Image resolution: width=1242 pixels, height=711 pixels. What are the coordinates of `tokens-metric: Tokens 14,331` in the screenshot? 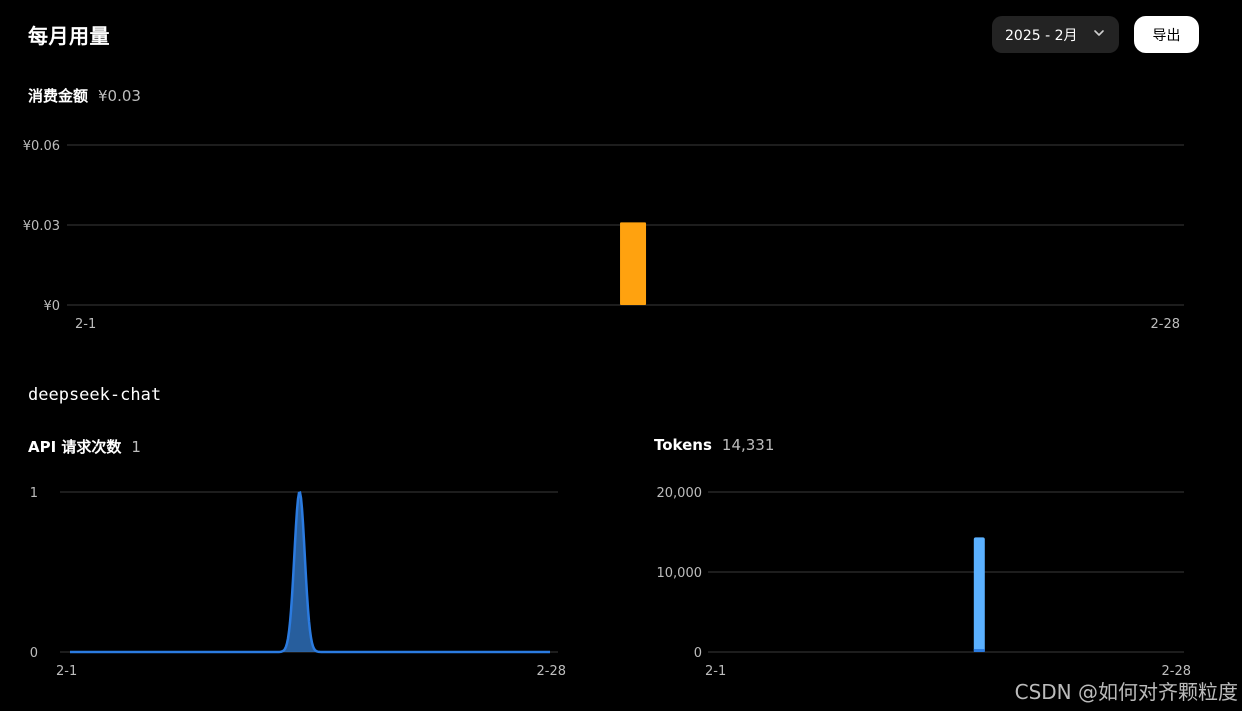 It's located at (714, 445).